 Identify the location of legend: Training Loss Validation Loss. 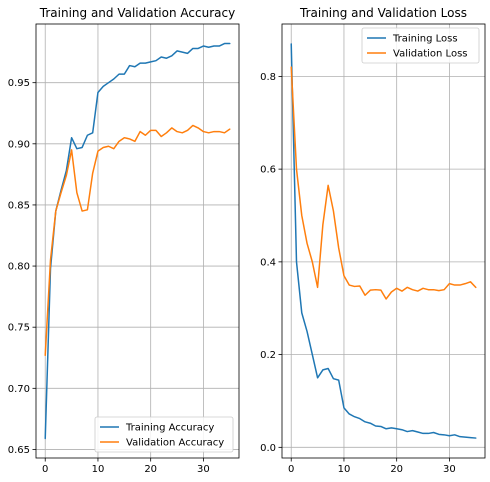
(420, 45).